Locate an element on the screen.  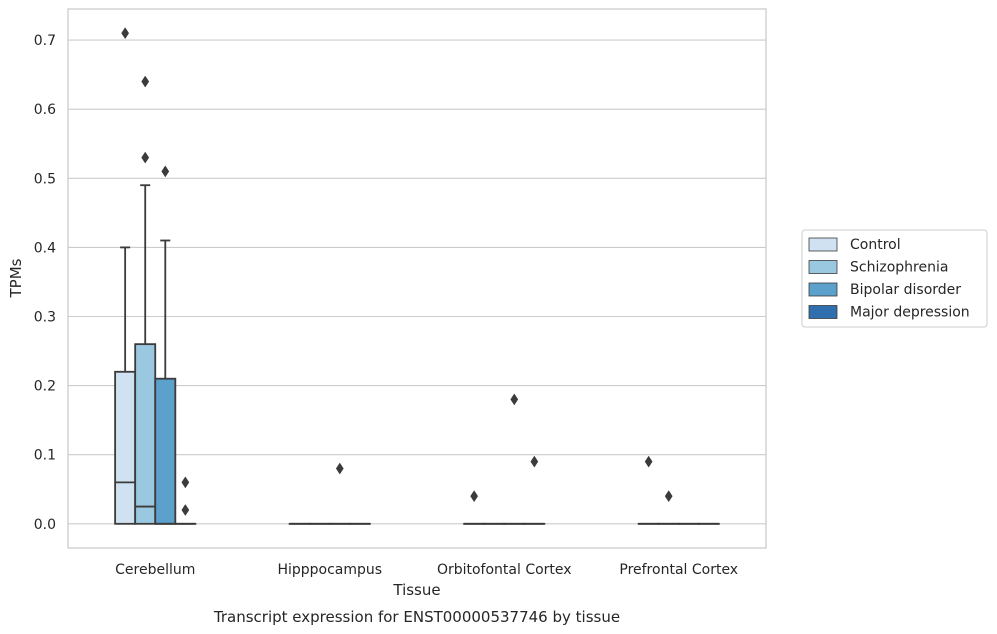
y-tick-label: 0.3 is located at coordinates (45, 318).